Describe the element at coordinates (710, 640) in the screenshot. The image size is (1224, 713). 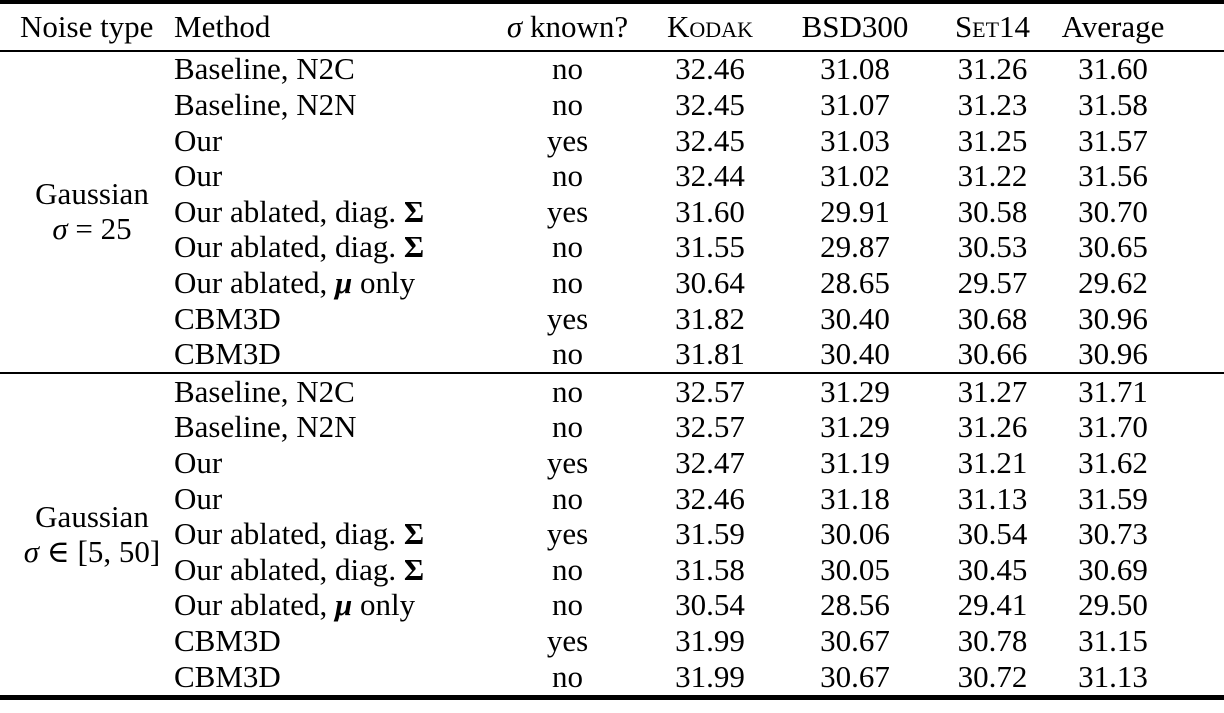
I see `kodak-value-cell: 31.99` at that location.